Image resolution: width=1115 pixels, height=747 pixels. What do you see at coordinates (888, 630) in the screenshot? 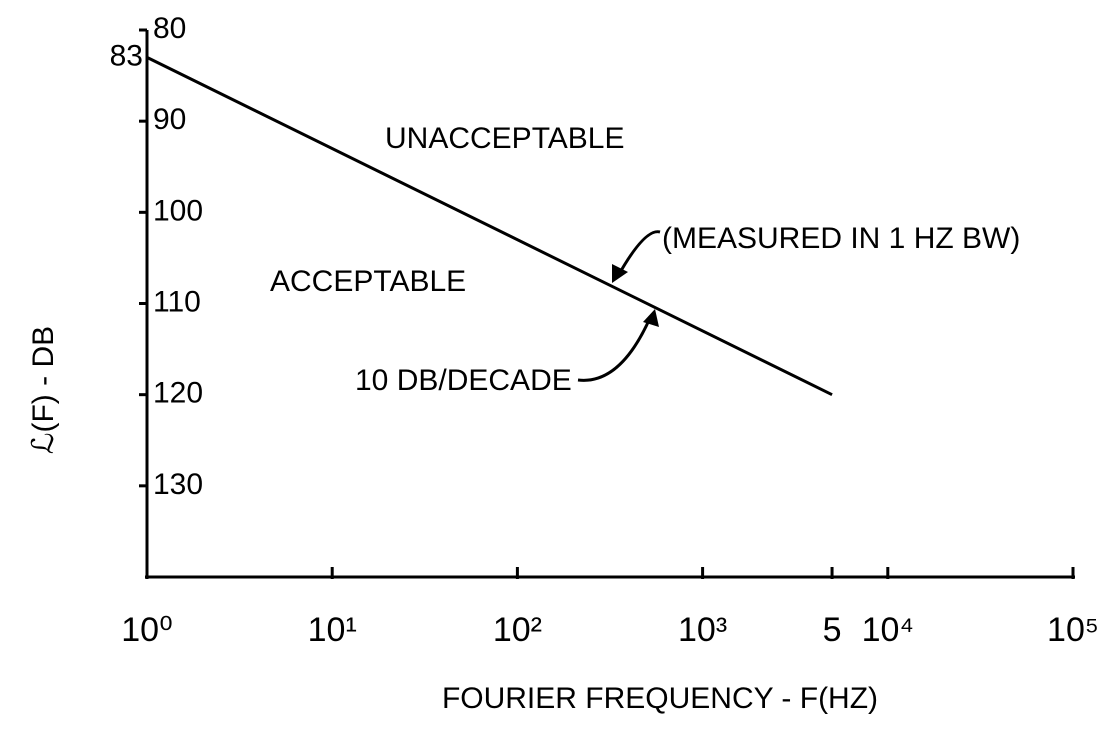
I see `x-tick-label: 10⁴` at bounding box center [888, 630].